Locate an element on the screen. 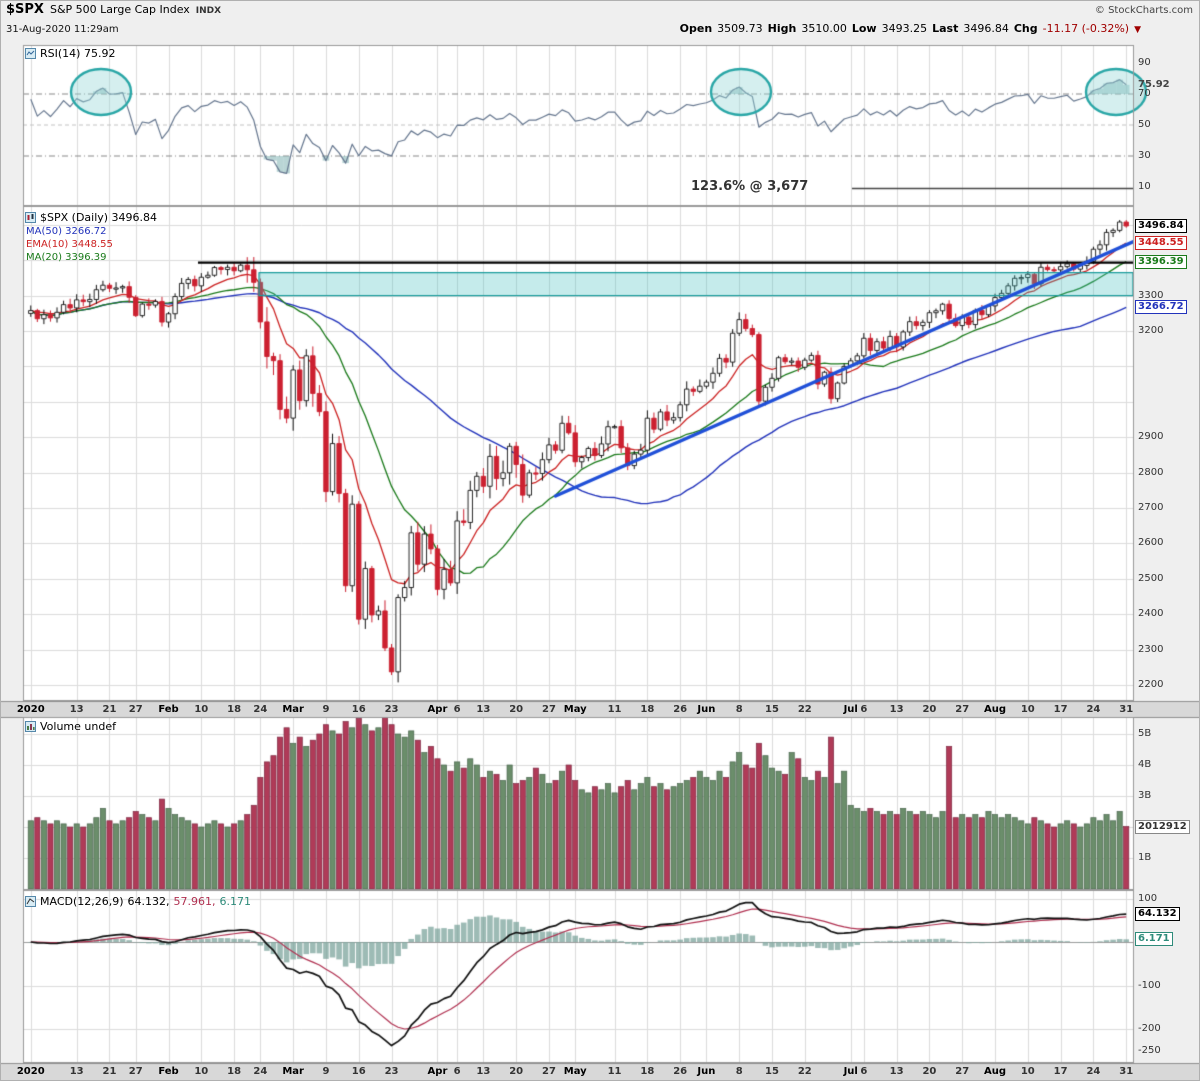  symbol: $SPX is located at coordinates (25, 9).